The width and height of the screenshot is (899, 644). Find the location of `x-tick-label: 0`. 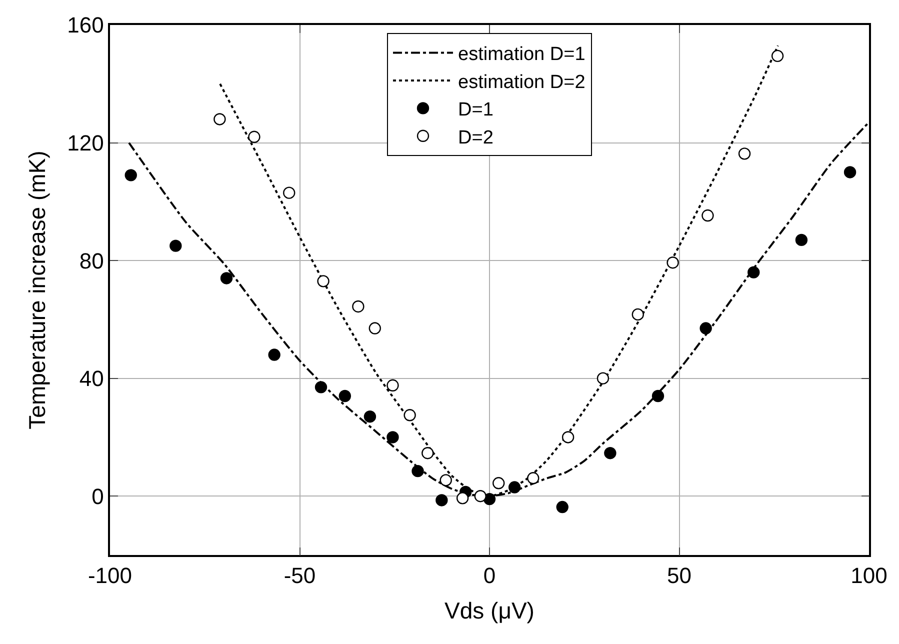

x-tick-label: 0 is located at coordinates (489, 575).